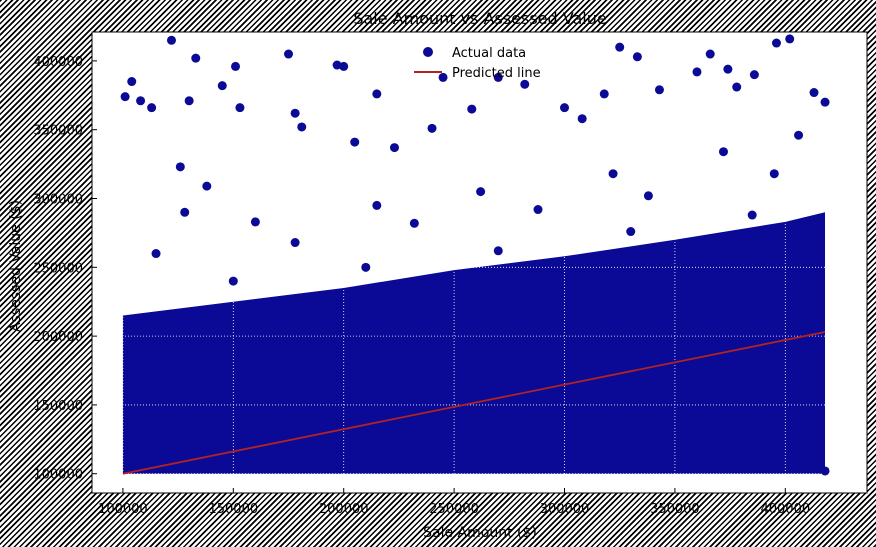 The width and height of the screenshot is (876, 547). I want to click on legend-label-predicted-line: Predicted line, so click(496, 73).